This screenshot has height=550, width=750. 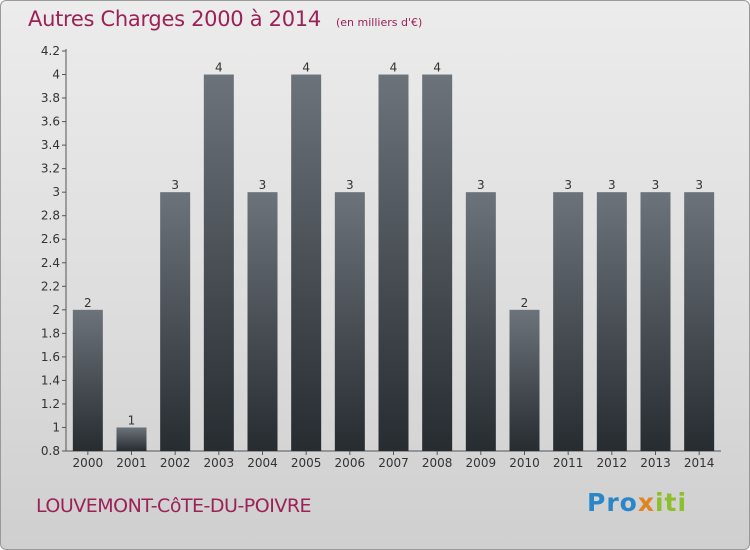 What do you see at coordinates (306, 463) in the screenshot?
I see `x-tick-label: 2005` at bounding box center [306, 463].